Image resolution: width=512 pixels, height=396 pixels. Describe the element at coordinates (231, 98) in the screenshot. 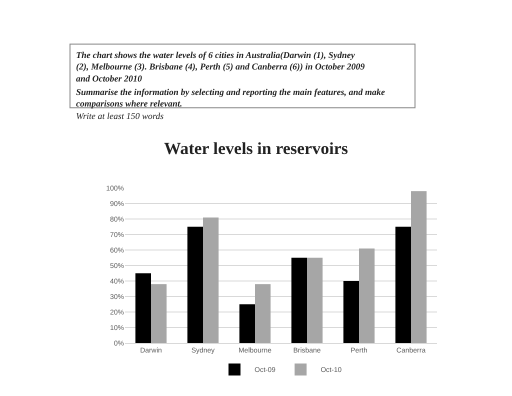

I see `text: Summarise the information by selecting and reporting the main features, and make comparisons where relevant.` at that location.